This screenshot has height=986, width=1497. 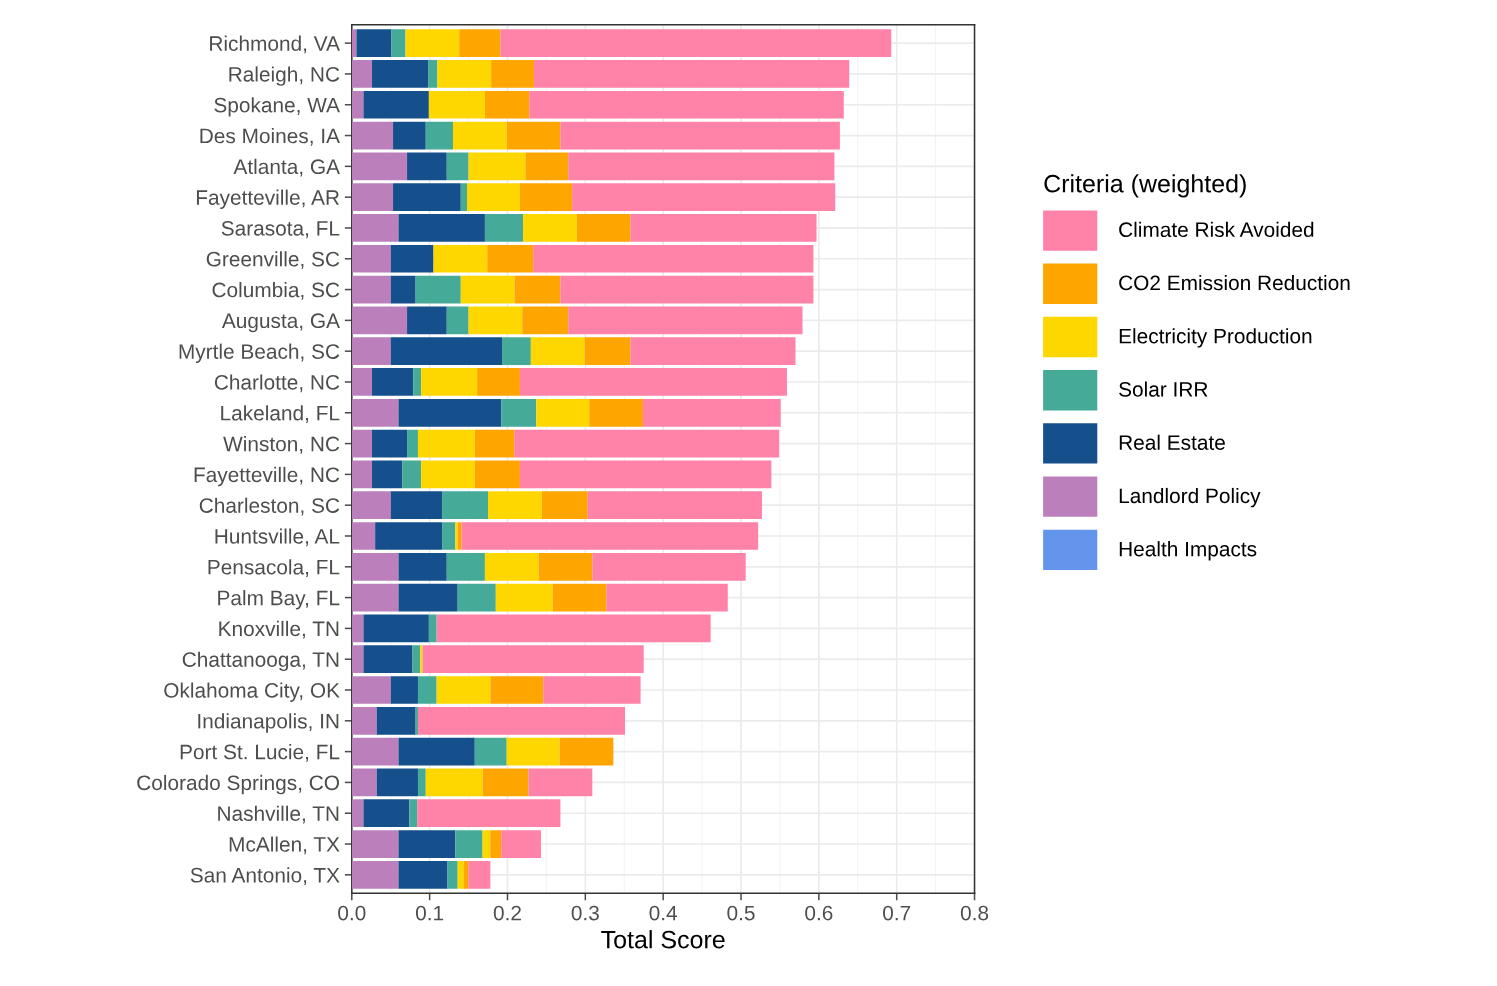 I want to click on y-tick-label: Sarasota, FL, so click(x=280, y=229).